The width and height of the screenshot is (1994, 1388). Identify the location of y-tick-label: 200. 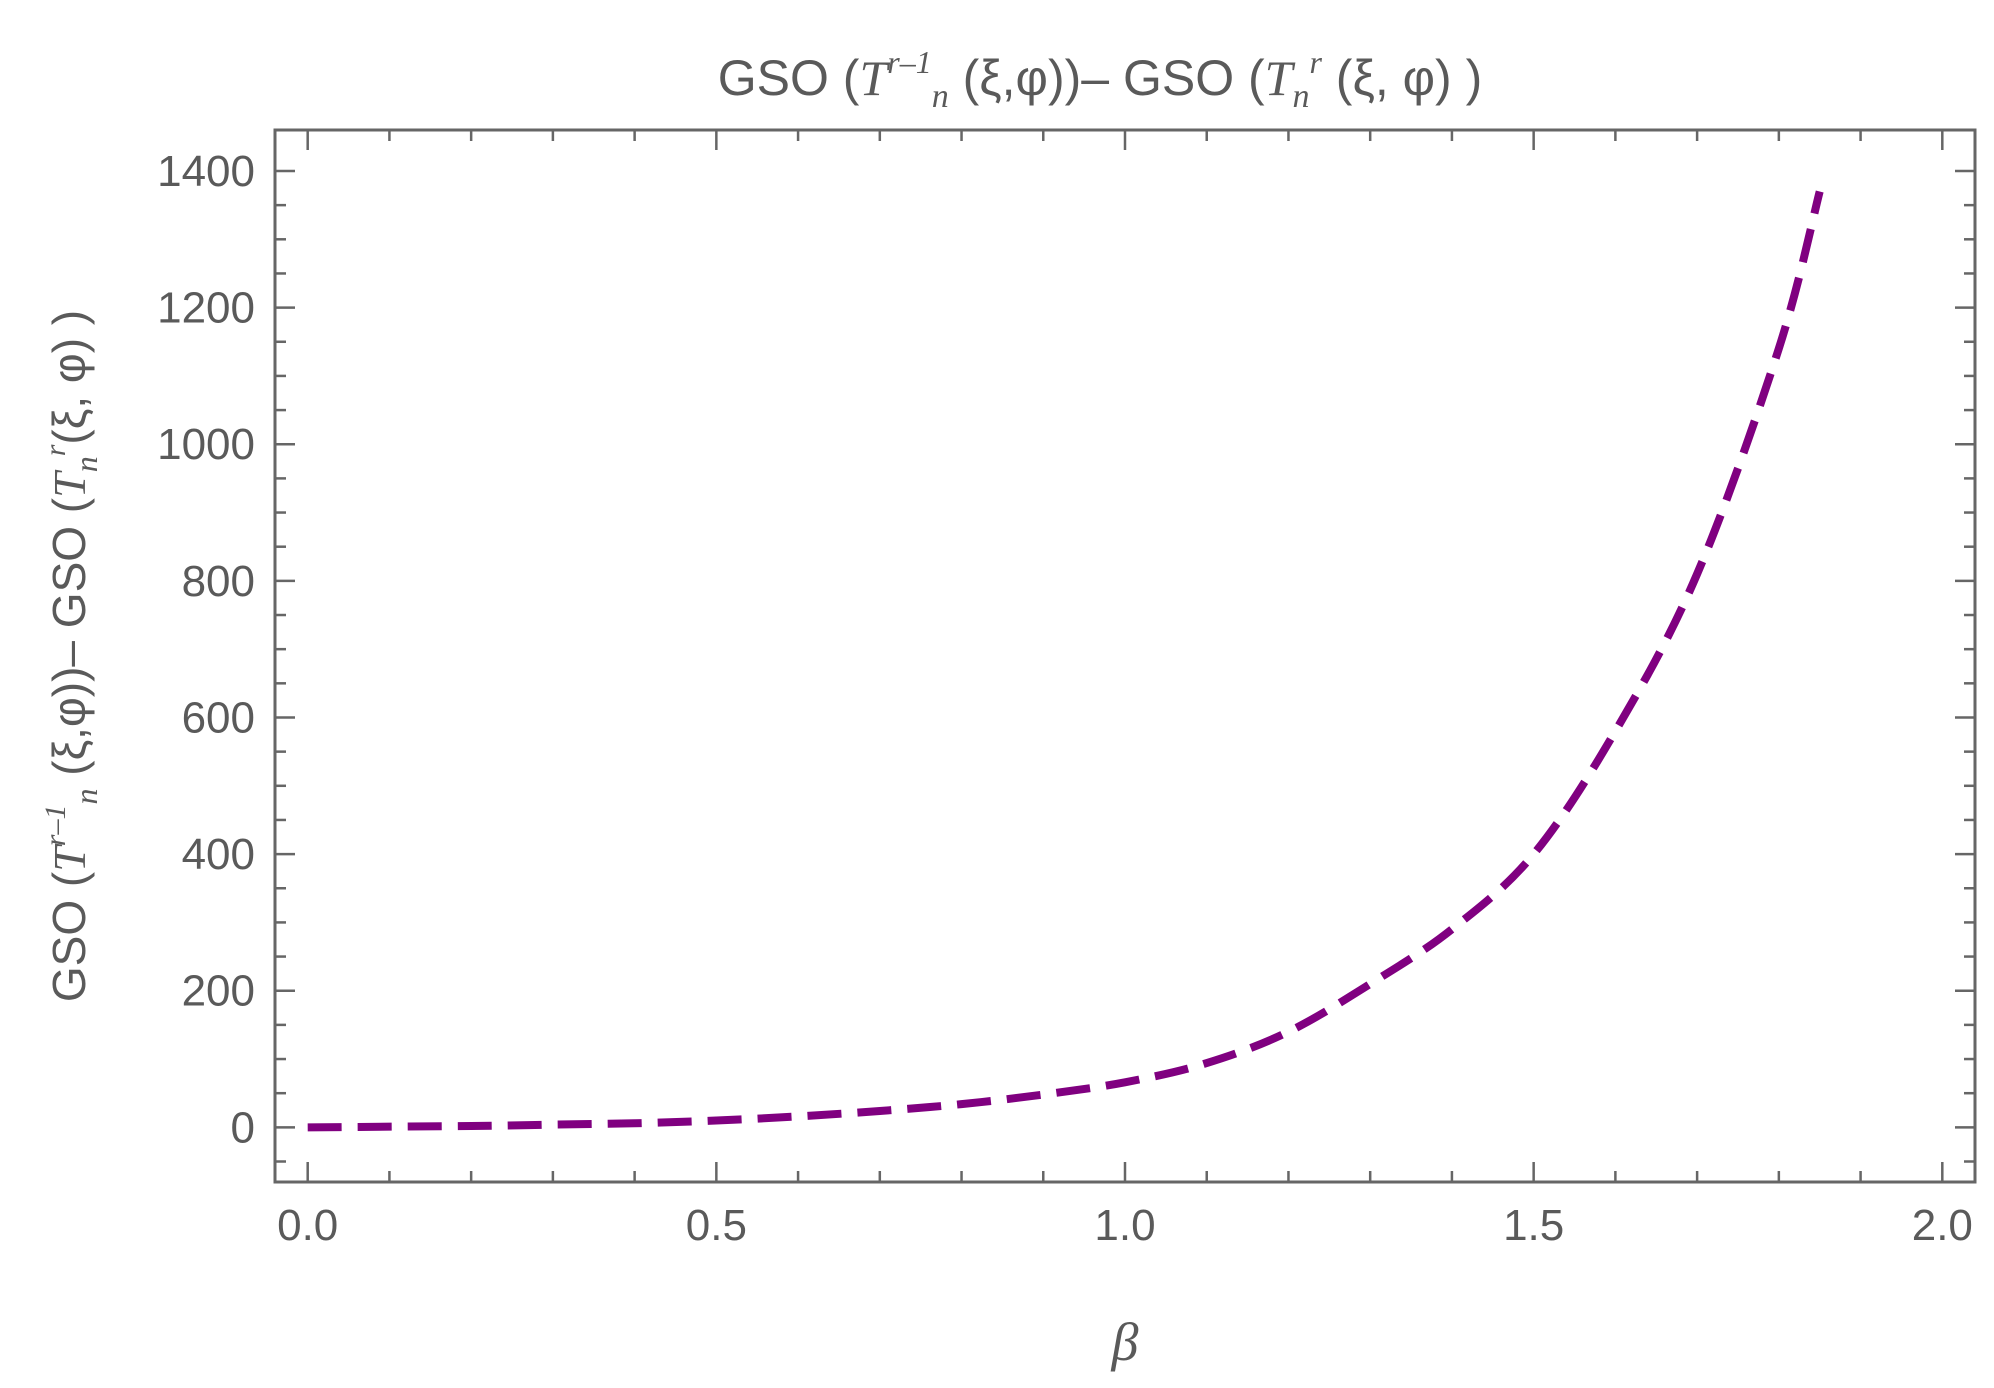
(218, 991).